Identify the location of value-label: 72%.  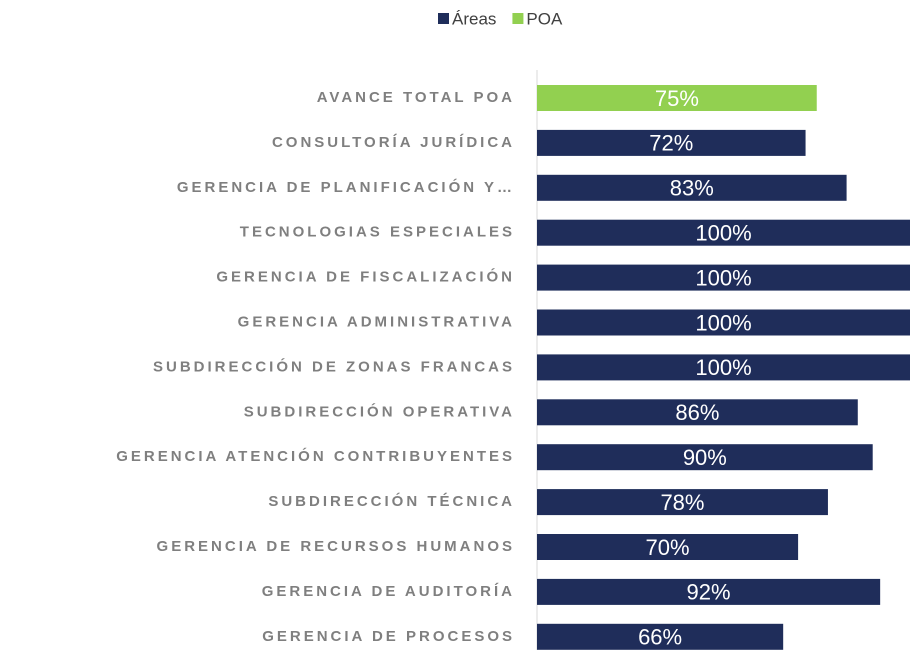
(671, 143).